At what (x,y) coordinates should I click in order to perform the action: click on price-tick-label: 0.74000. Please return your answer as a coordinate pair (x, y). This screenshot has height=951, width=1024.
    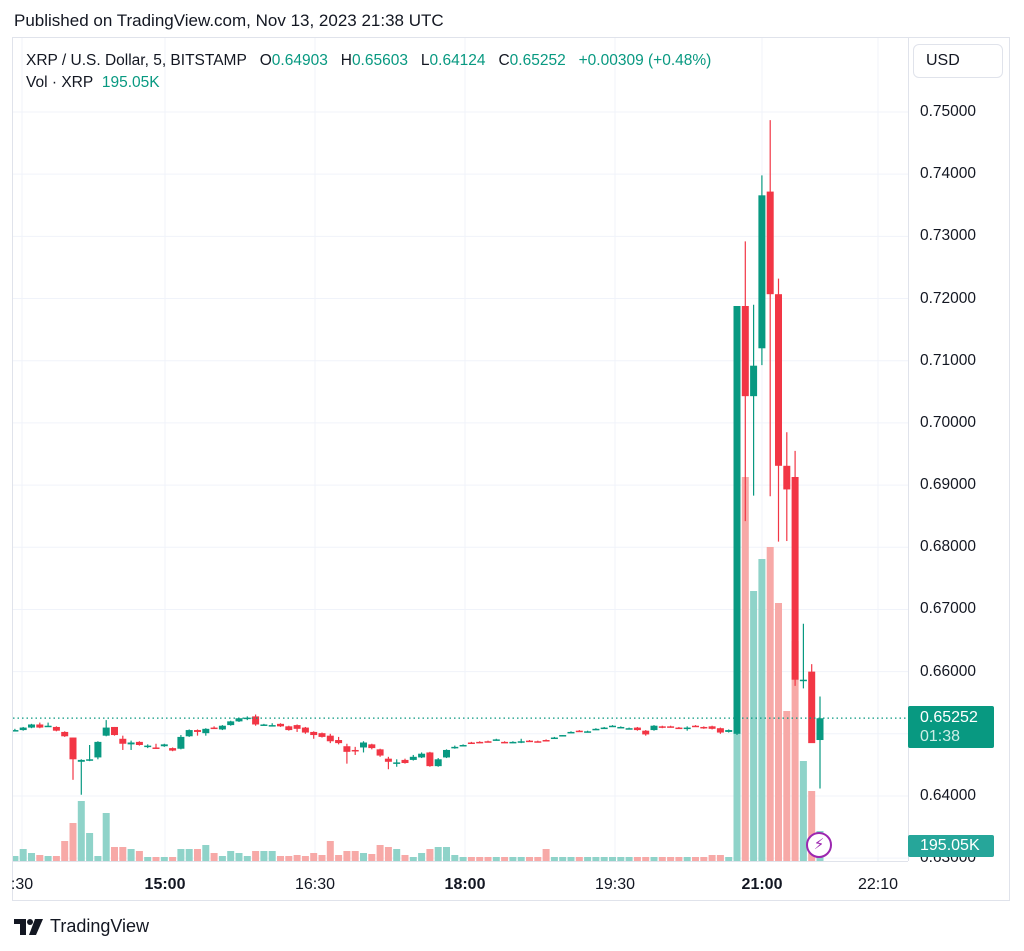
    Looking at the image, I should click on (948, 174).